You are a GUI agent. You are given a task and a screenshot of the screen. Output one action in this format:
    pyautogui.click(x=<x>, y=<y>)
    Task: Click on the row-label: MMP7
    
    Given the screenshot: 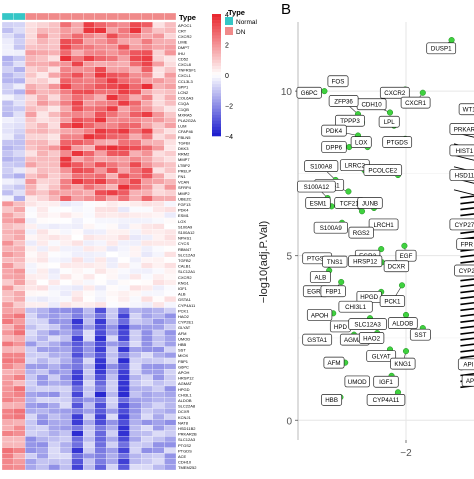 What is the action you would take?
    pyautogui.click(x=184, y=159)
    